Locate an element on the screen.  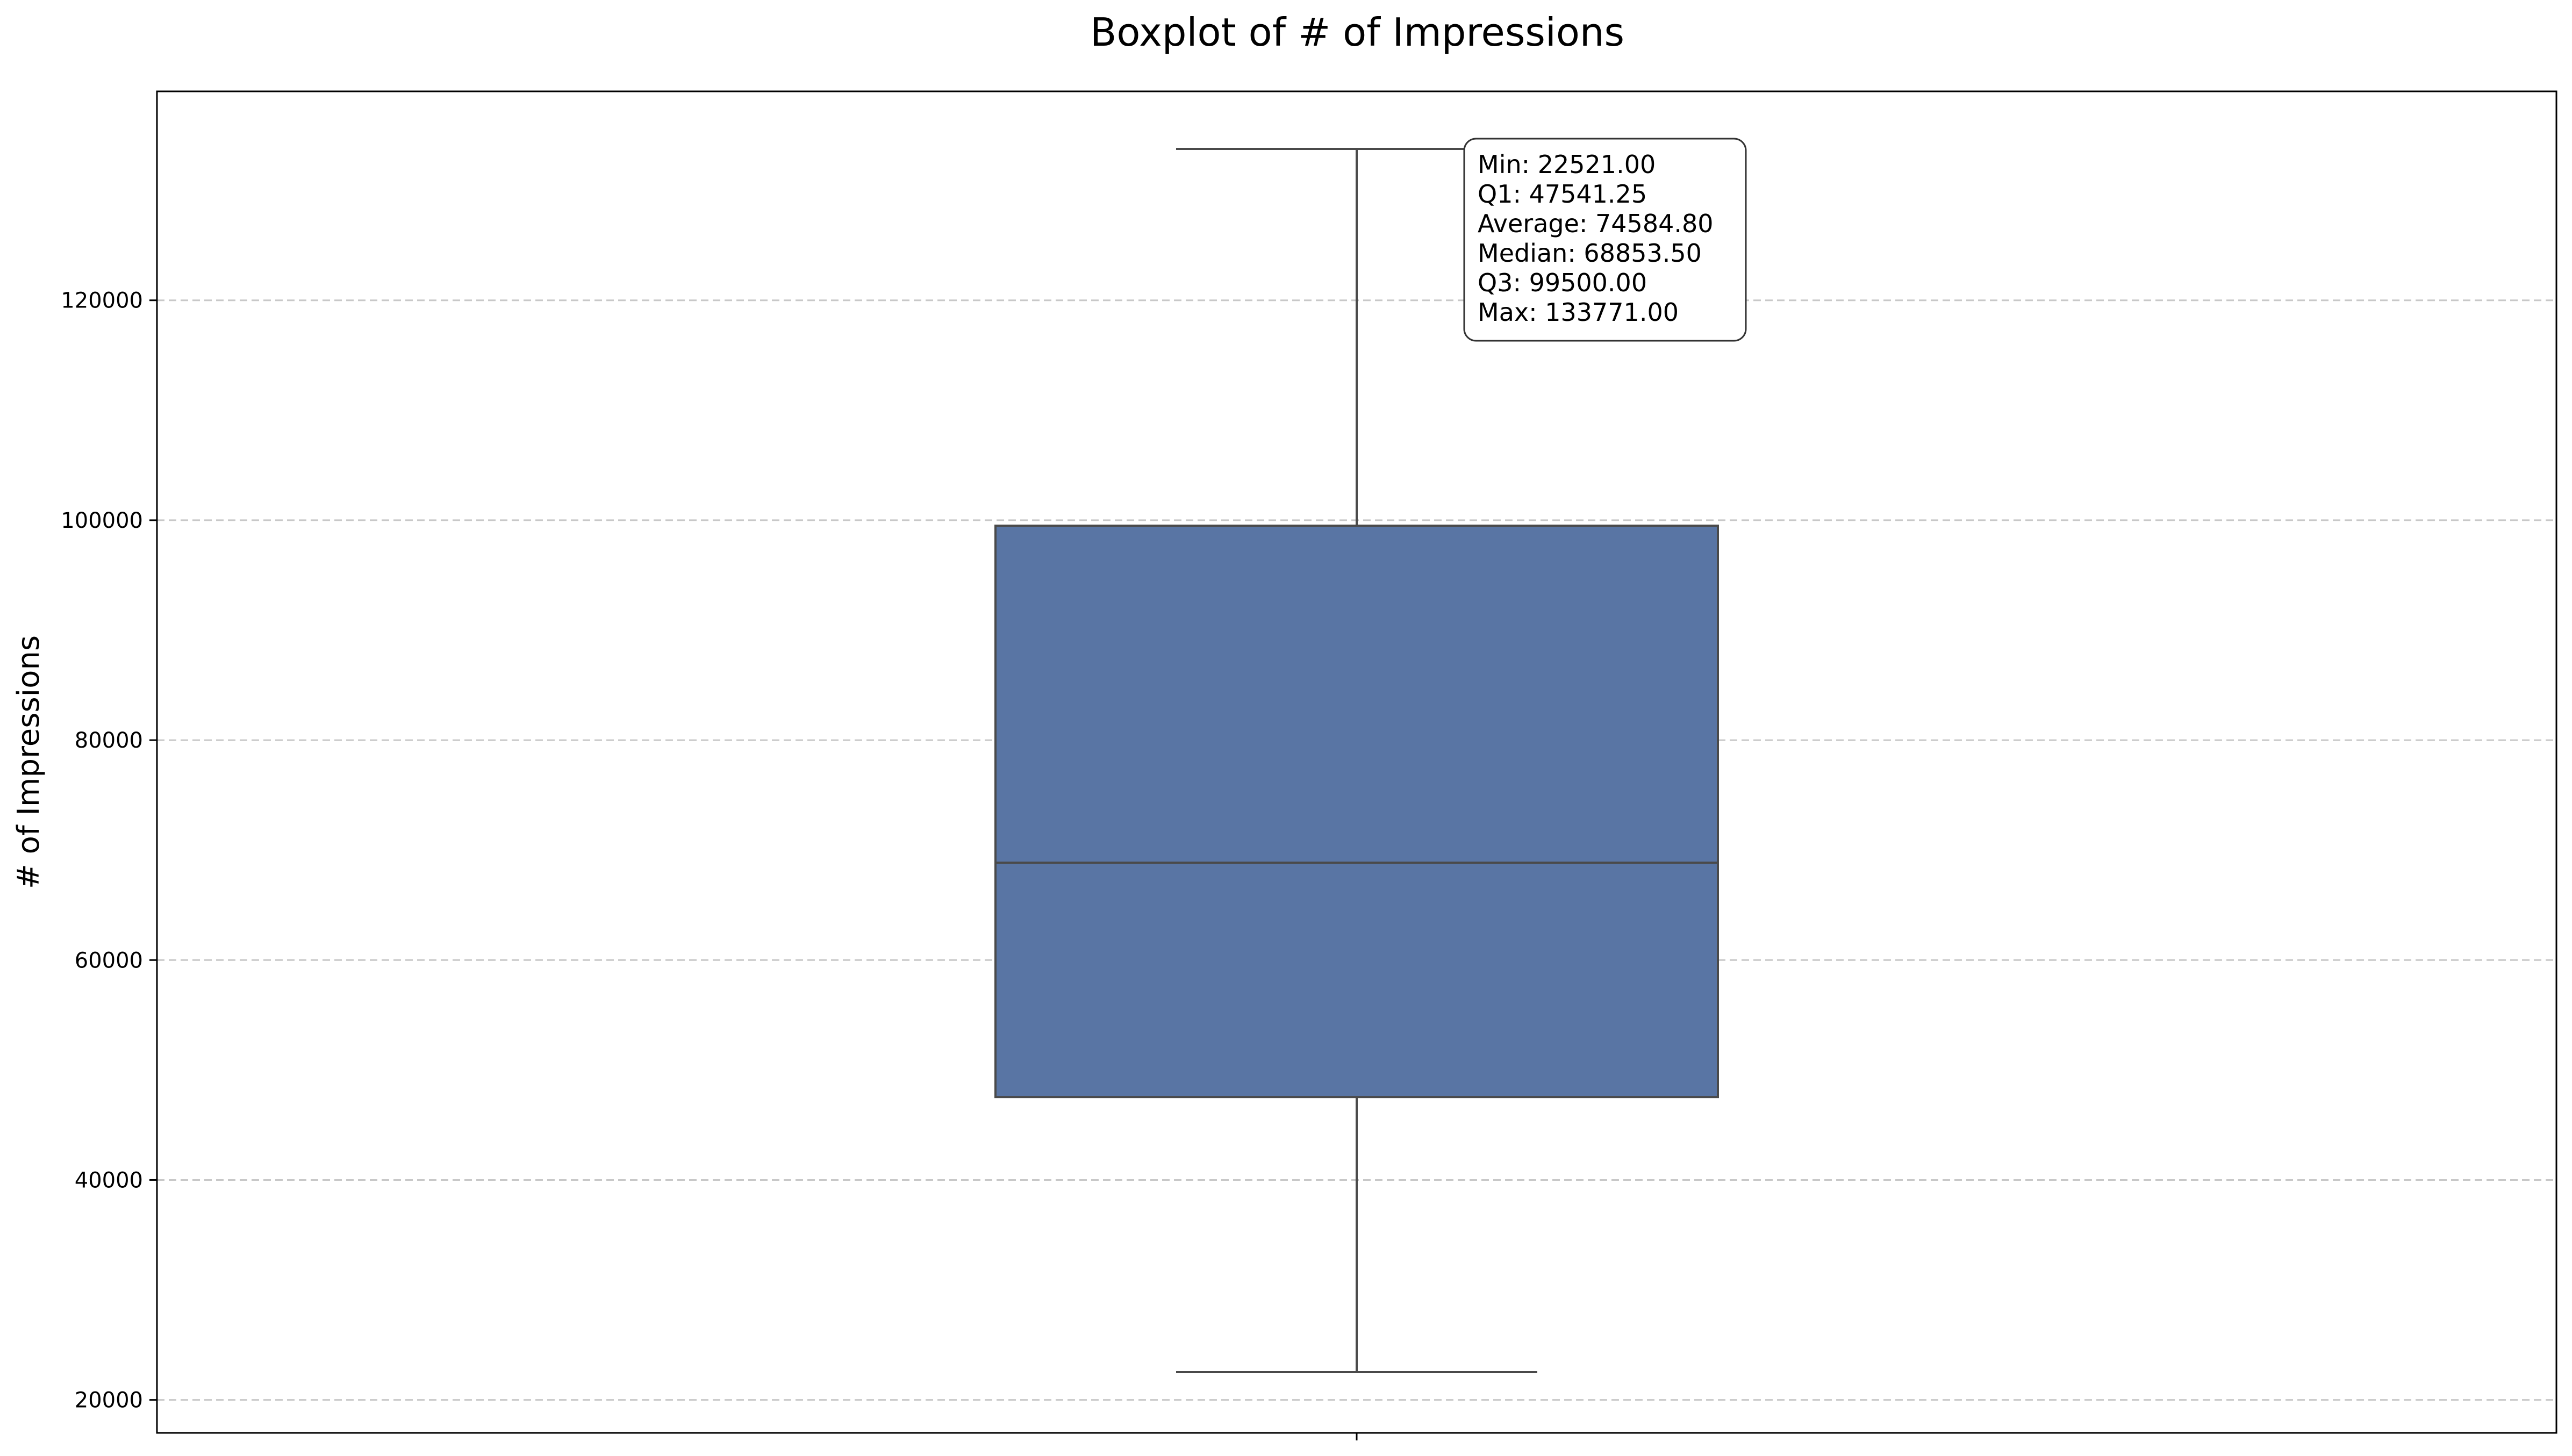
annotation-q1: Q1: 47541.25 is located at coordinates (1562, 195).